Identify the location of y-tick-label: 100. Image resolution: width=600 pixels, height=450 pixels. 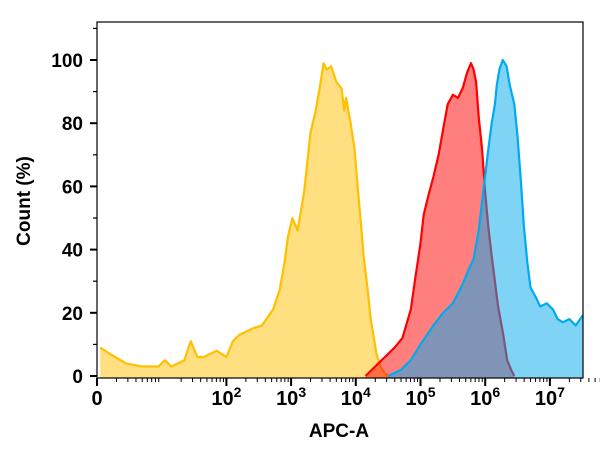
(67, 61).